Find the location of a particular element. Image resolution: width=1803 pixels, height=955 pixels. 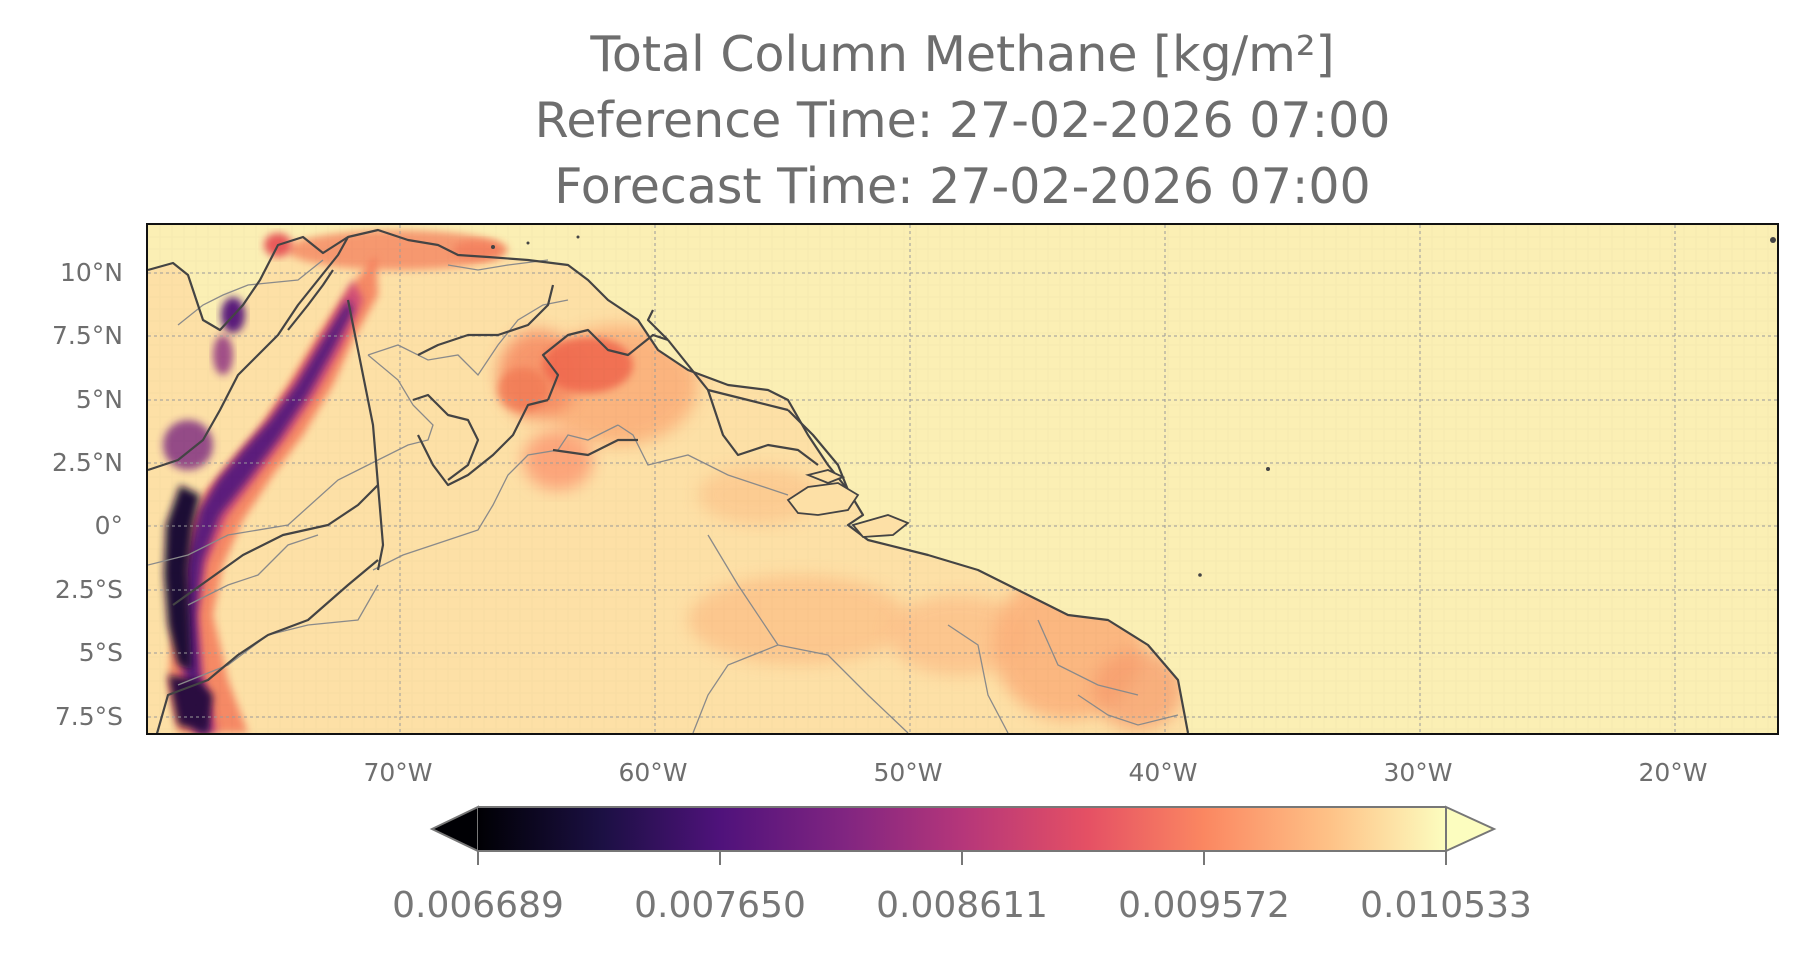

lat-label-0: 0° is located at coordinates (108, 525).